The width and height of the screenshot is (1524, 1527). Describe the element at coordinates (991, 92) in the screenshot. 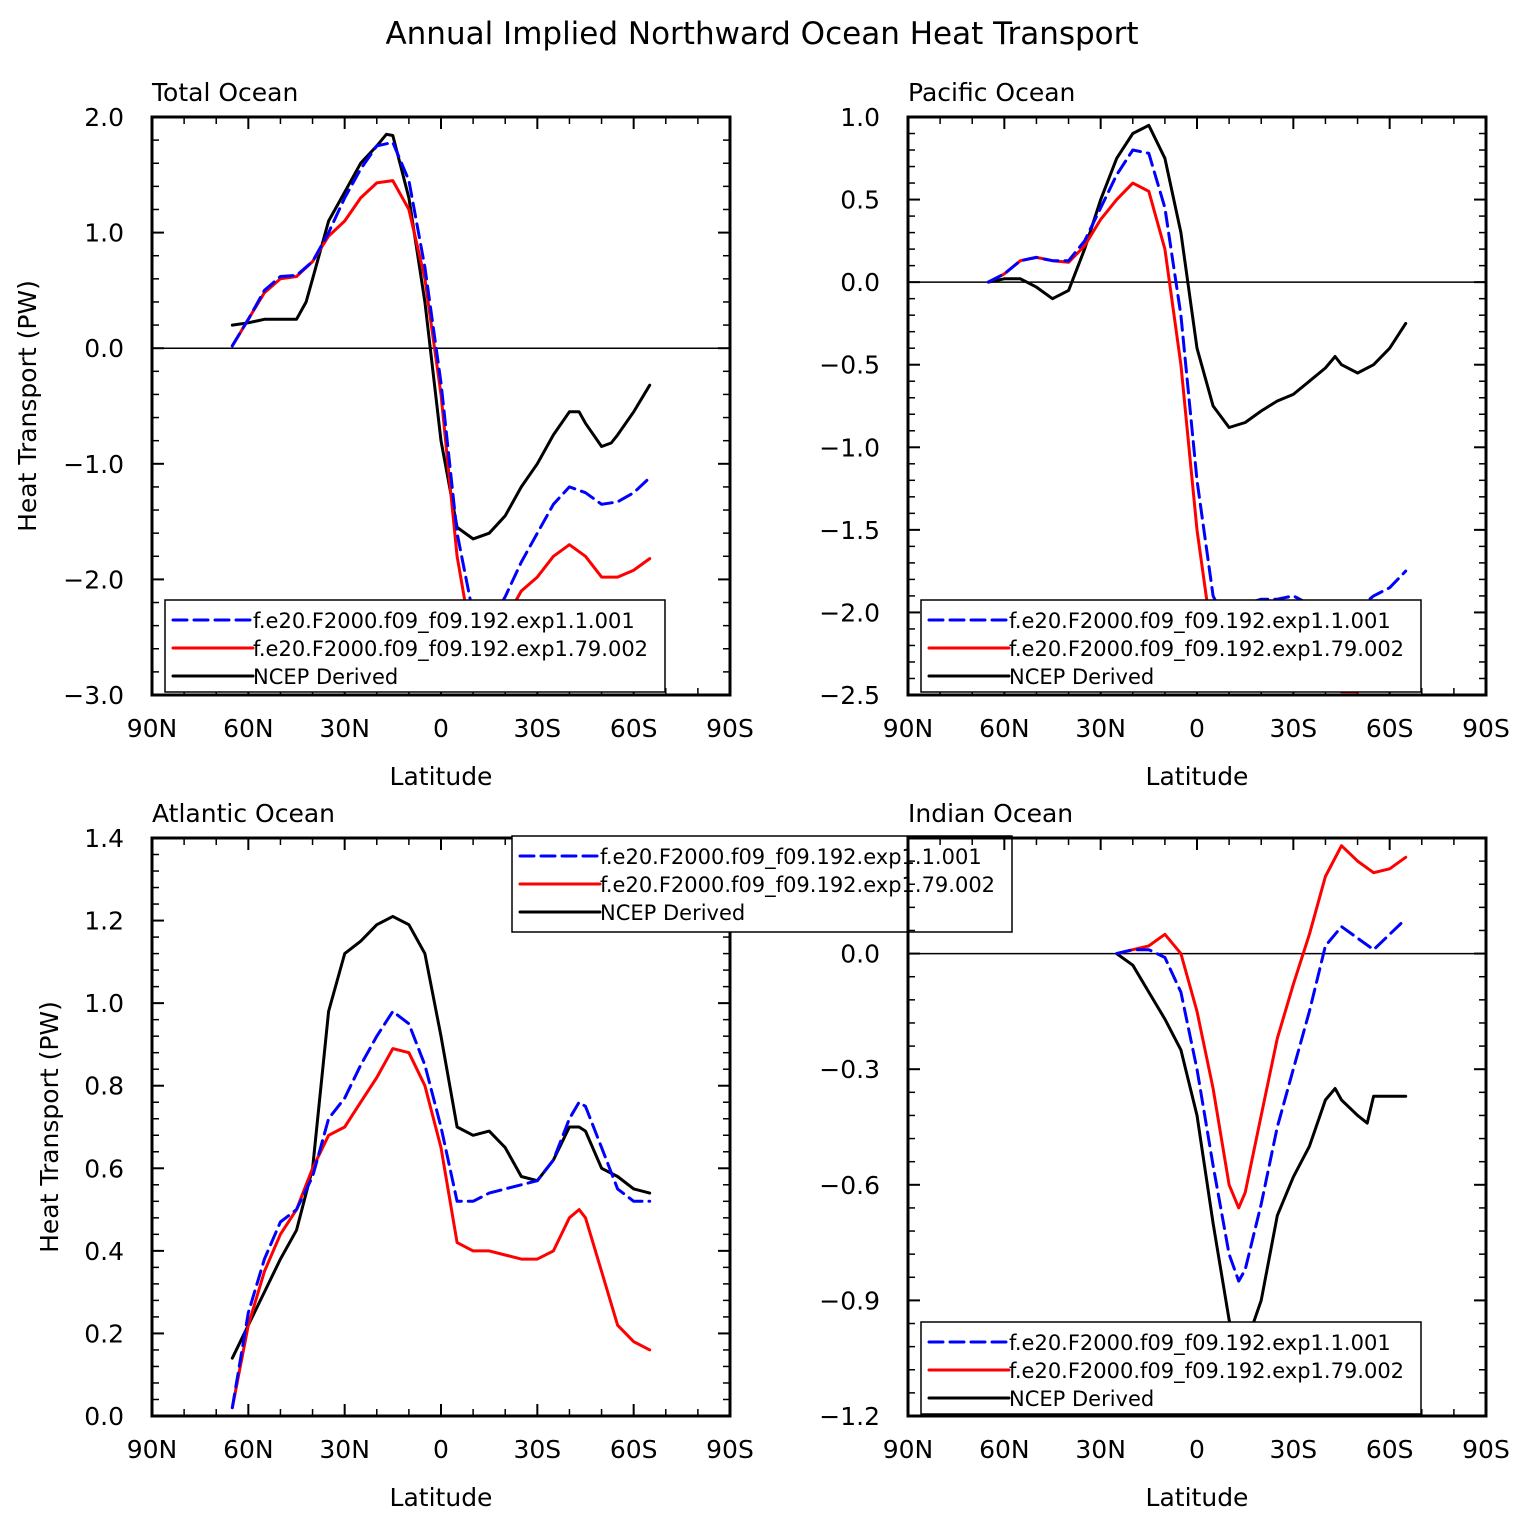

I see `panel-title: Pacific Ocean` at that location.